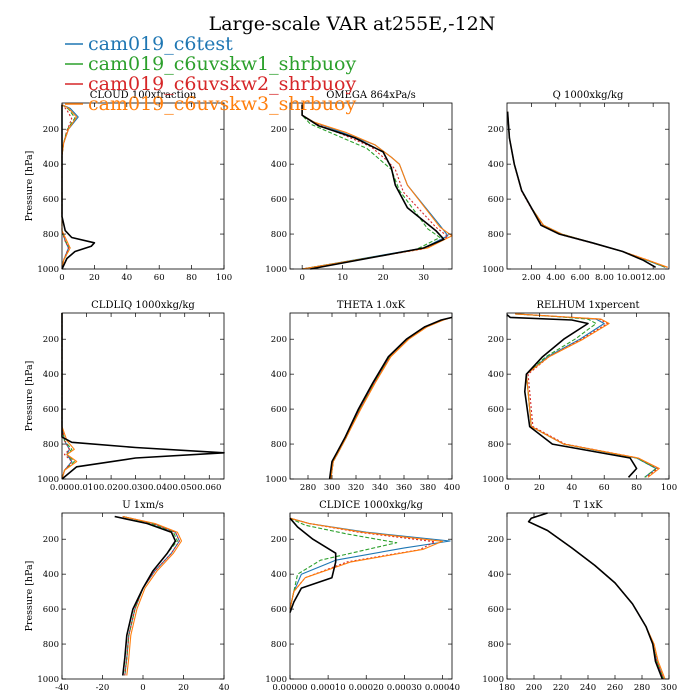 Image resolution: width=700 pixels, height=700 pixels. Describe the element at coordinates (356, 488) in the screenshot. I see `x-tick-label: 320` at that location.